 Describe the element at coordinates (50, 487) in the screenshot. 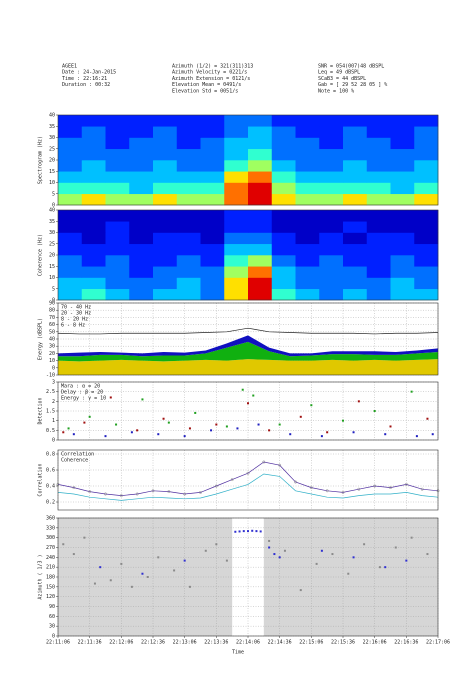

I see `y-tick-label: 0.4` at that location.